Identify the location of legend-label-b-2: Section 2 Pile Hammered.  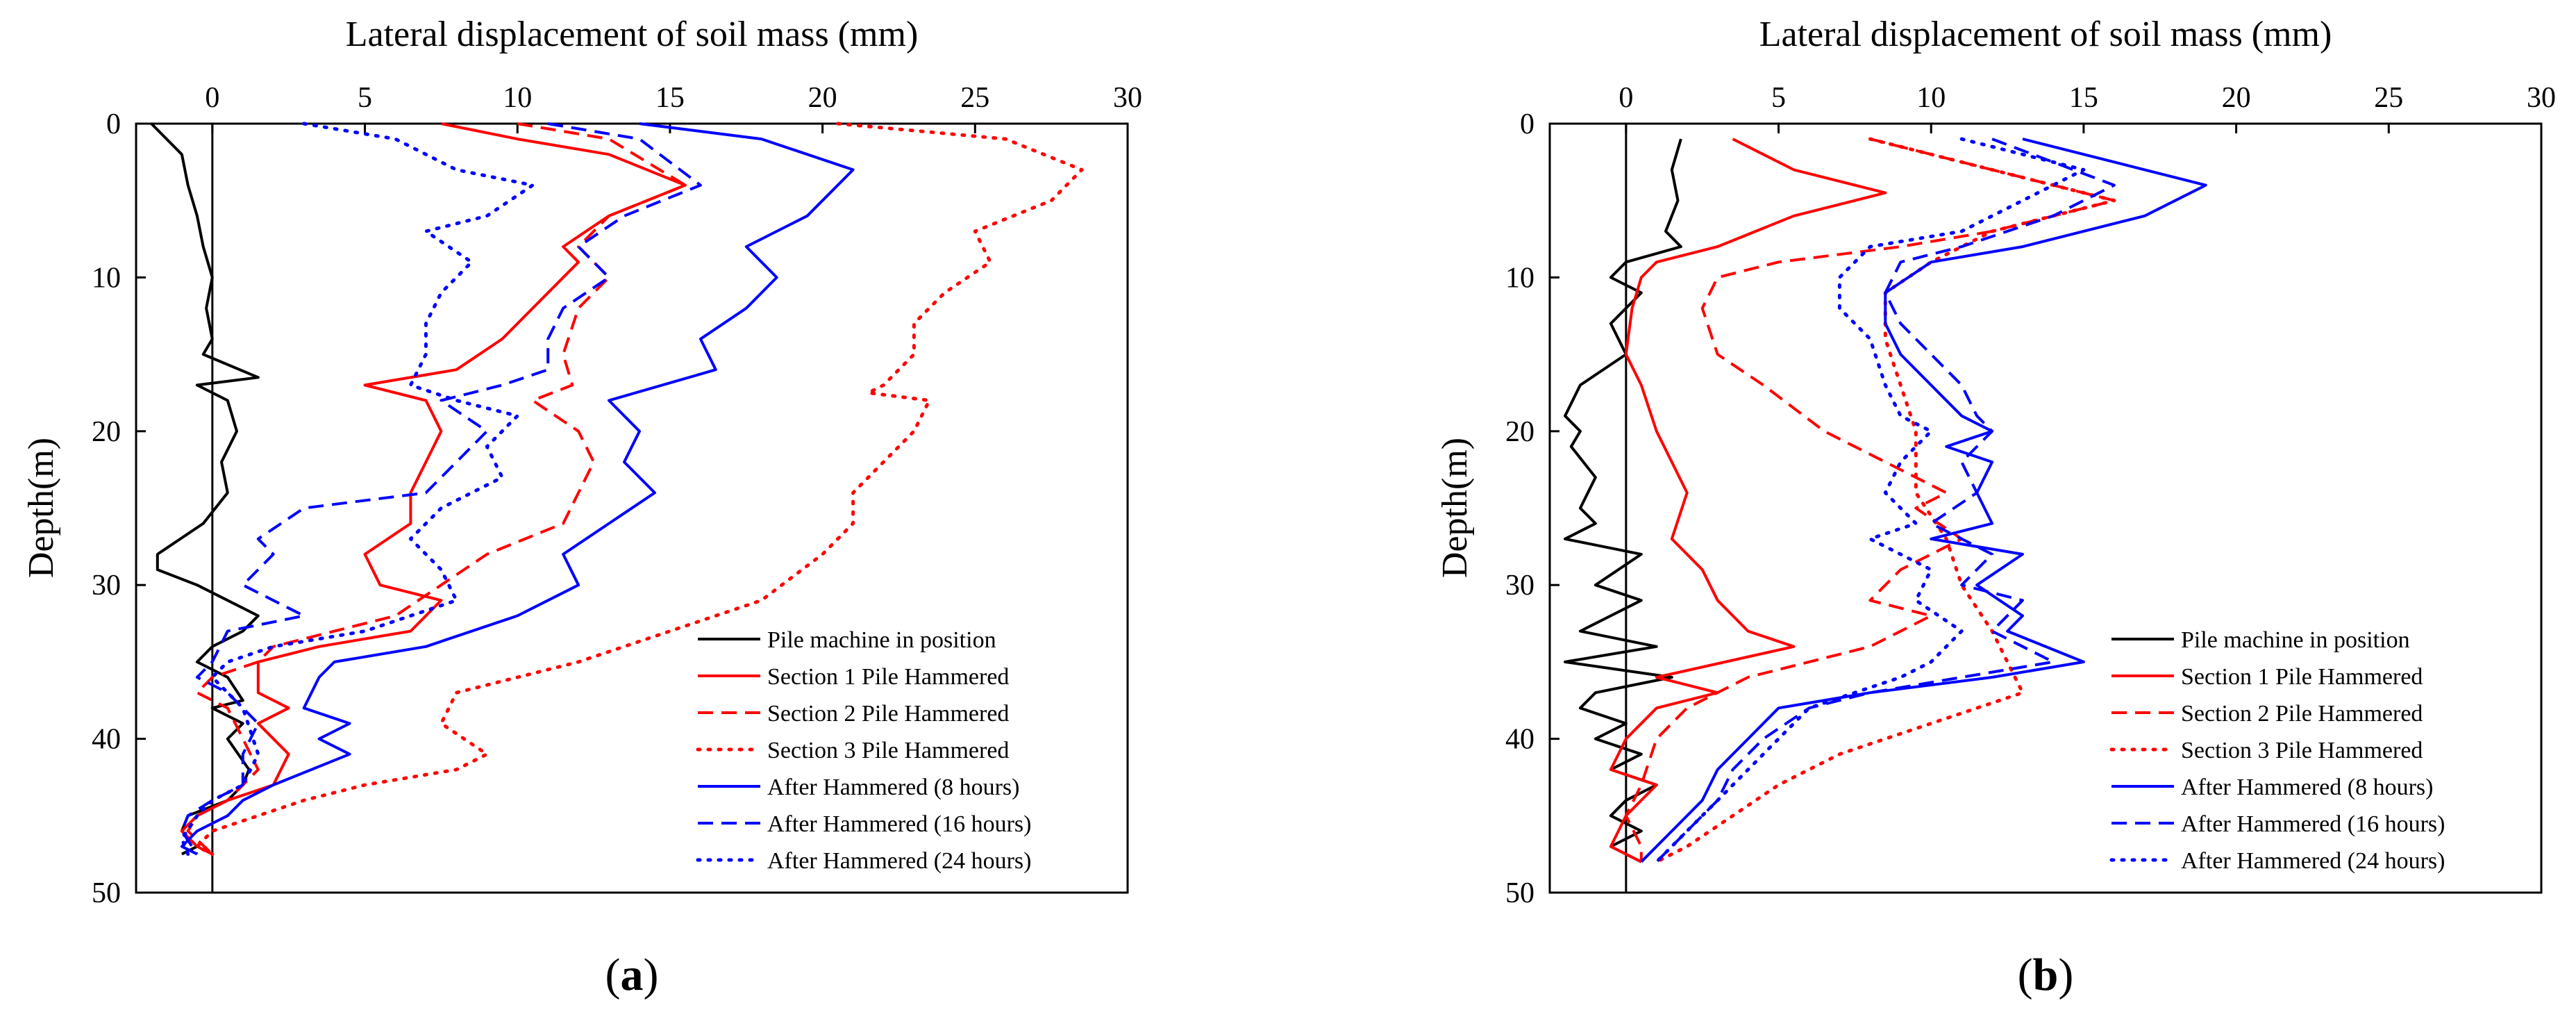
(2302, 714).